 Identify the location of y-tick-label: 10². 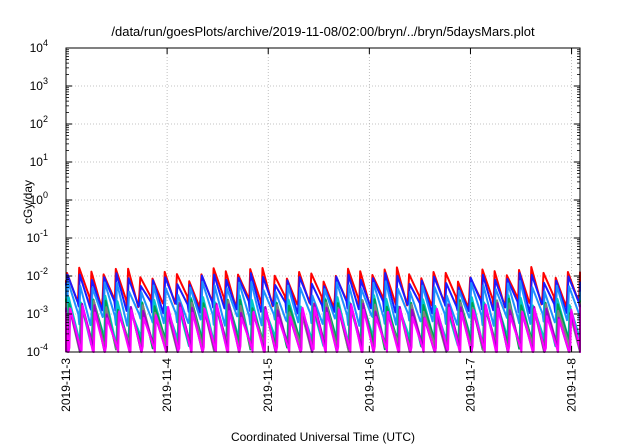
(39, 122).